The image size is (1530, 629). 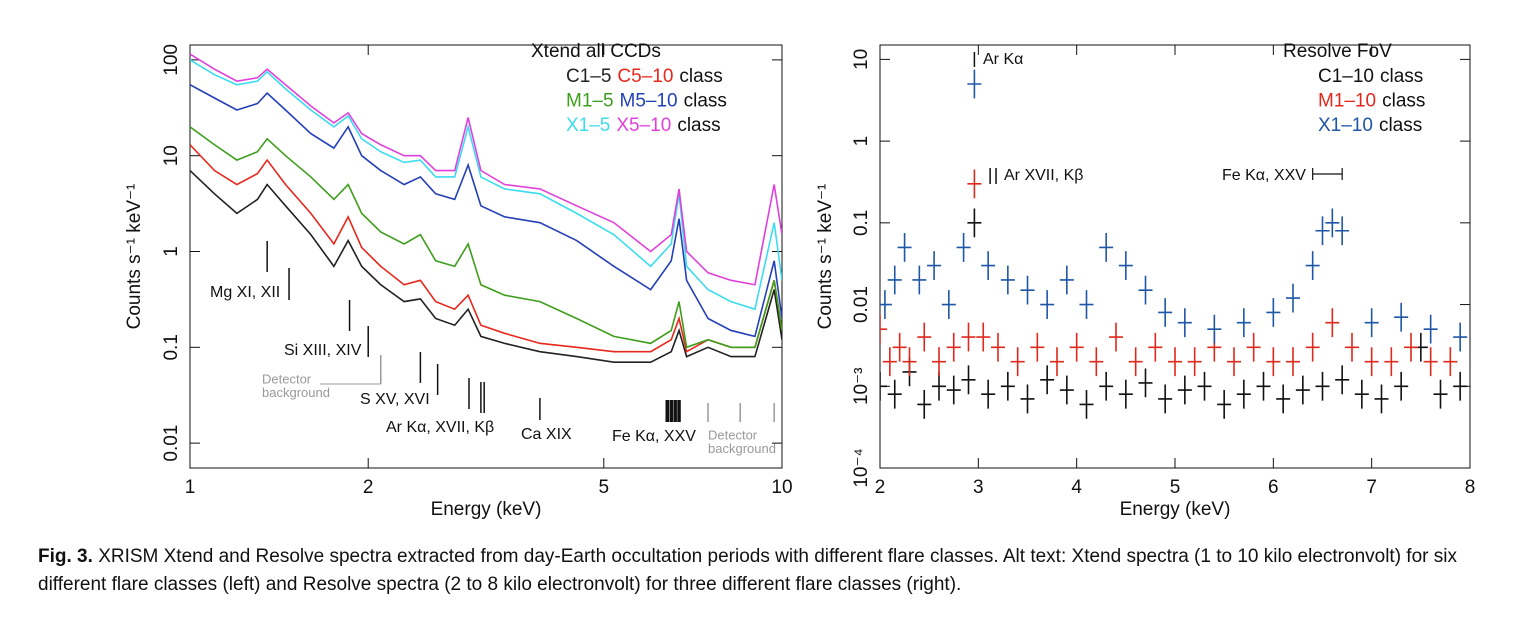 I want to click on annotation-label: Mg XI, XII, so click(x=245, y=292).